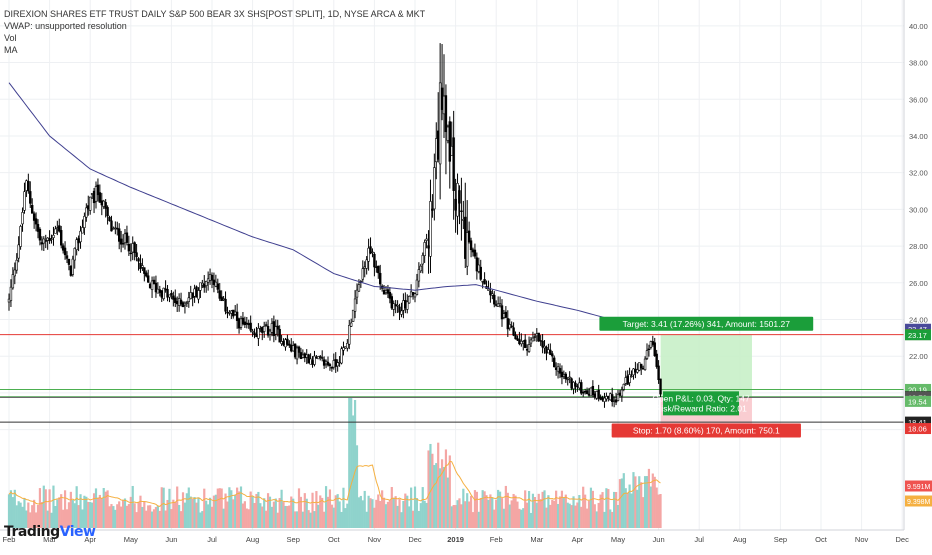  What do you see at coordinates (375, 539) in the screenshot?
I see `time-tick-label: Nov` at bounding box center [375, 539].